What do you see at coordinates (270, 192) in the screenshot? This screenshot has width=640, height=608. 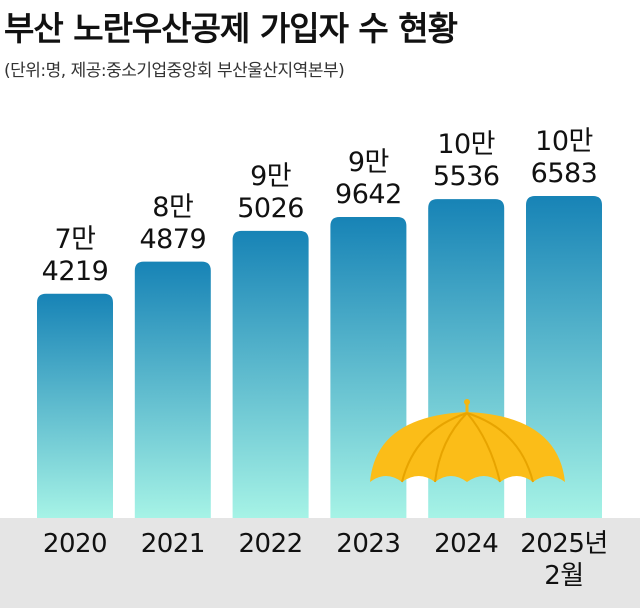 I see `value-label: 9만 5026` at bounding box center [270, 192].